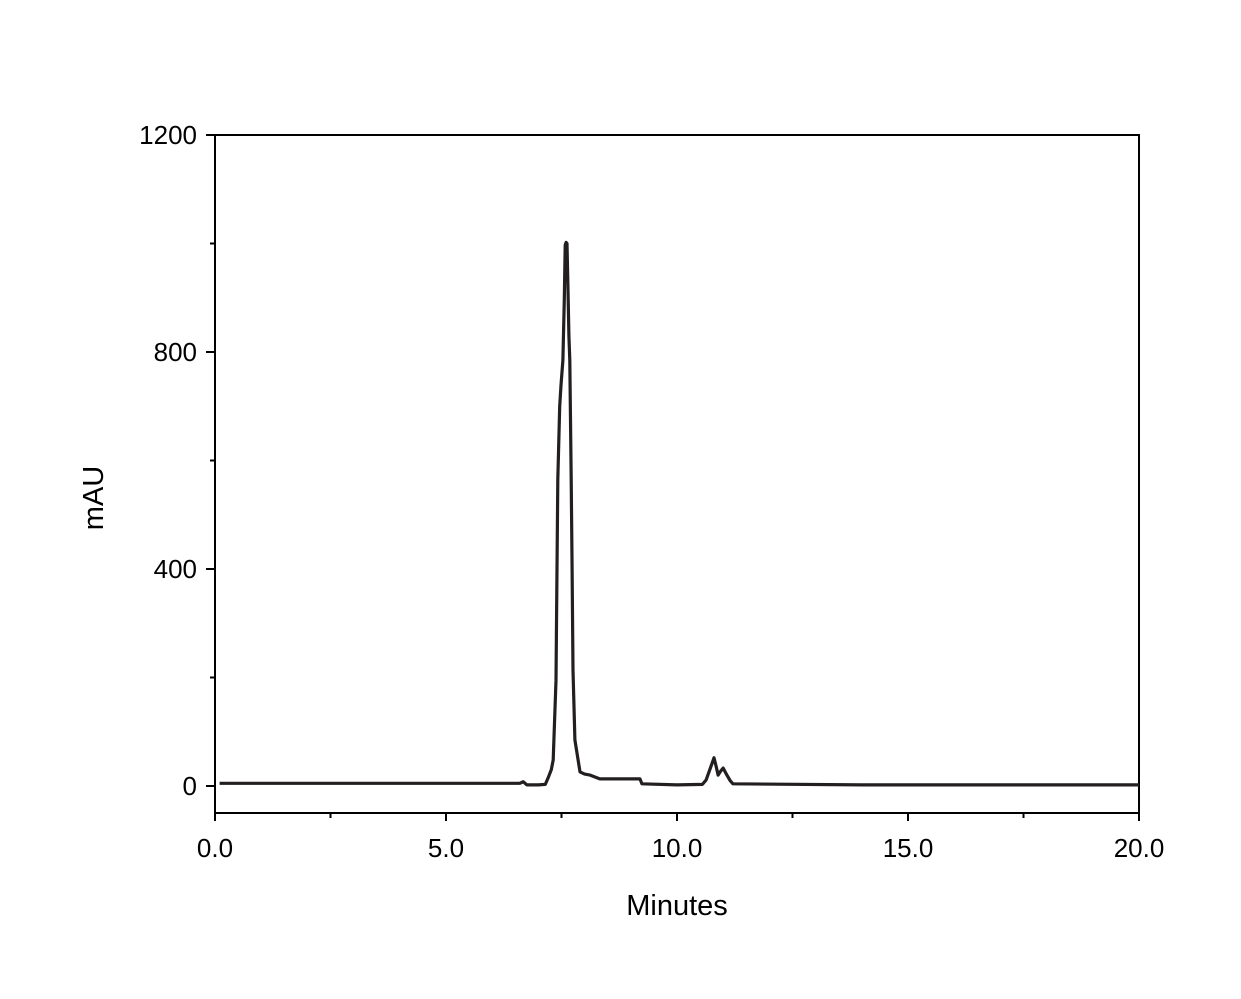  What do you see at coordinates (168, 135) in the screenshot?
I see `y-tick-label: 1200` at bounding box center [168, 135].